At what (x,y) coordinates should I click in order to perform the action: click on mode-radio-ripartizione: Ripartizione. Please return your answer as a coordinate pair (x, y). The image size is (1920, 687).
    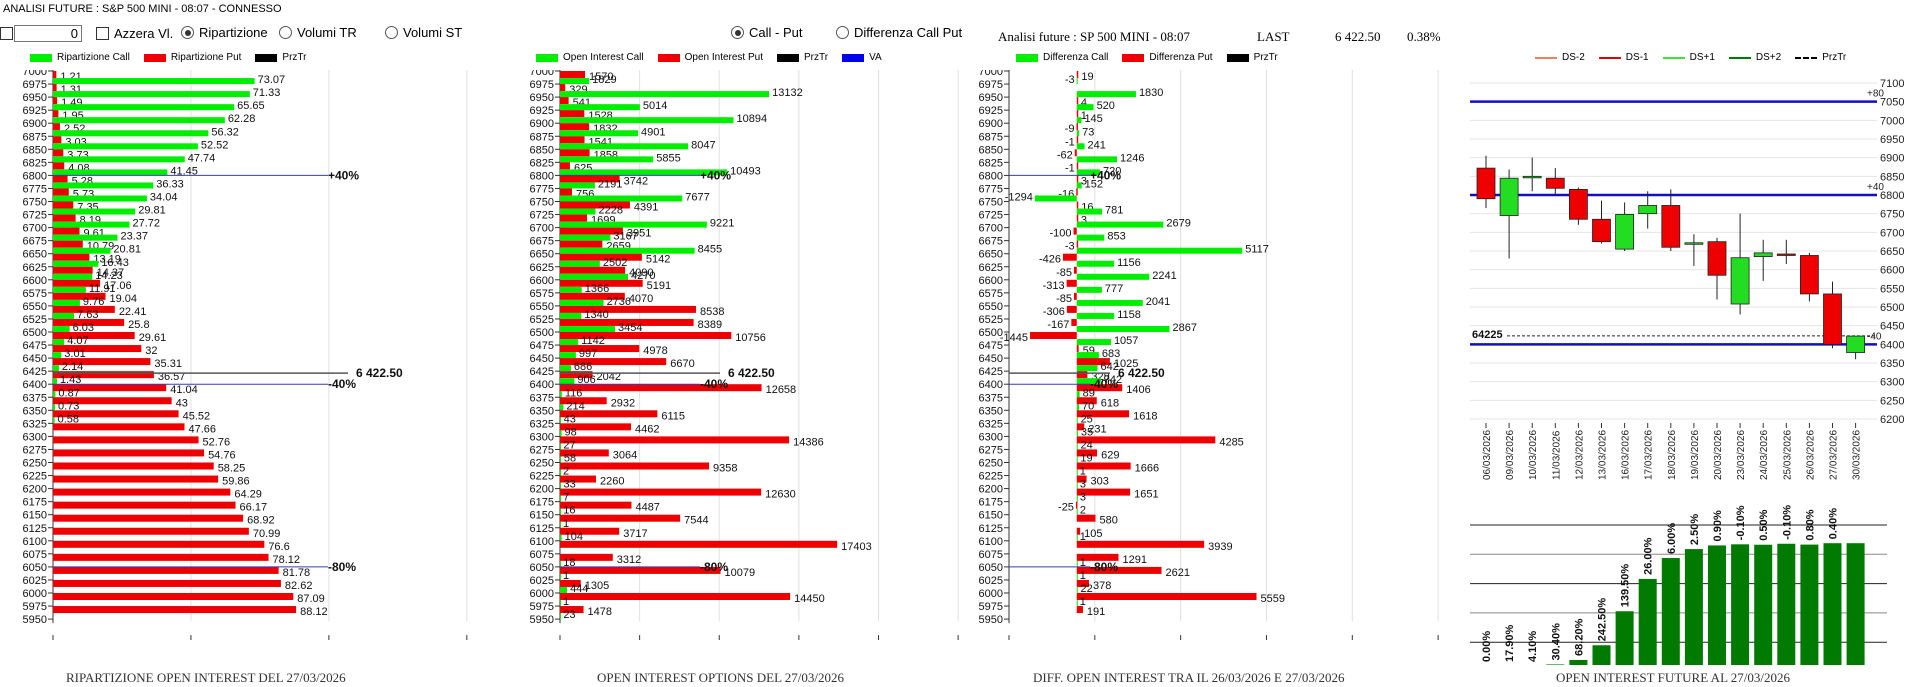
    Looking at the image, I should click on (224, 32).